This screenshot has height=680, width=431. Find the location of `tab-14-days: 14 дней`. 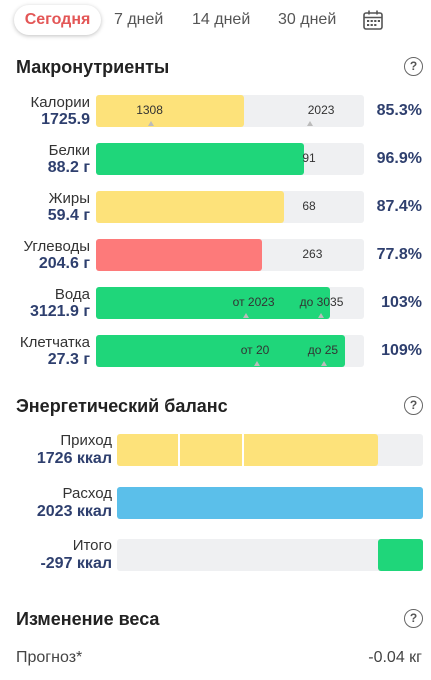

tab-14-days: 14 дней is located at coordinates (221, 19).